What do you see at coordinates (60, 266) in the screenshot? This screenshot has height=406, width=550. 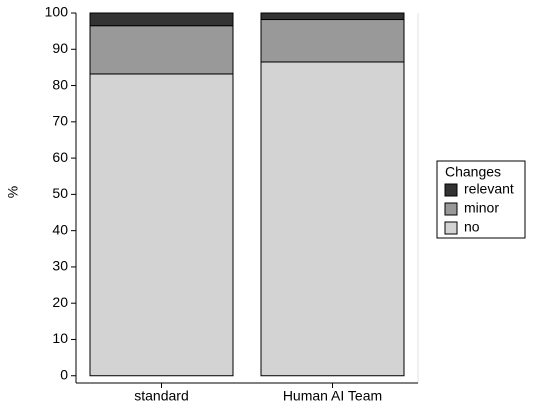 I see `y-tick-label: 30` at bounding box center [60, 266].